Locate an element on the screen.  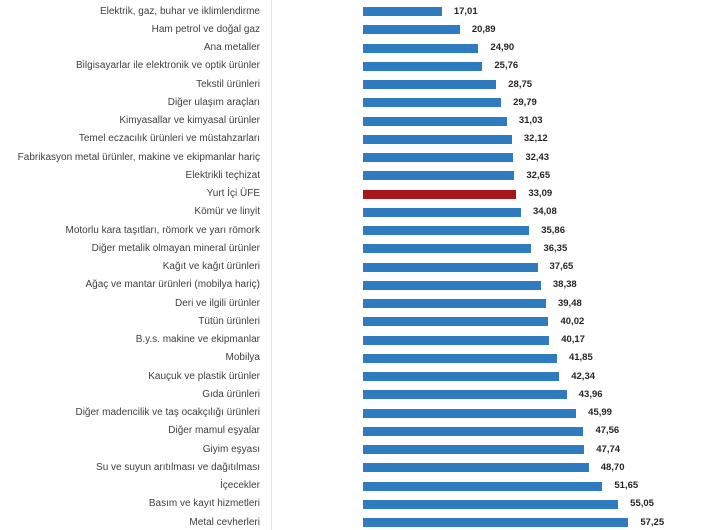
value-label: 57,25 is located at coordinates (652, 522).